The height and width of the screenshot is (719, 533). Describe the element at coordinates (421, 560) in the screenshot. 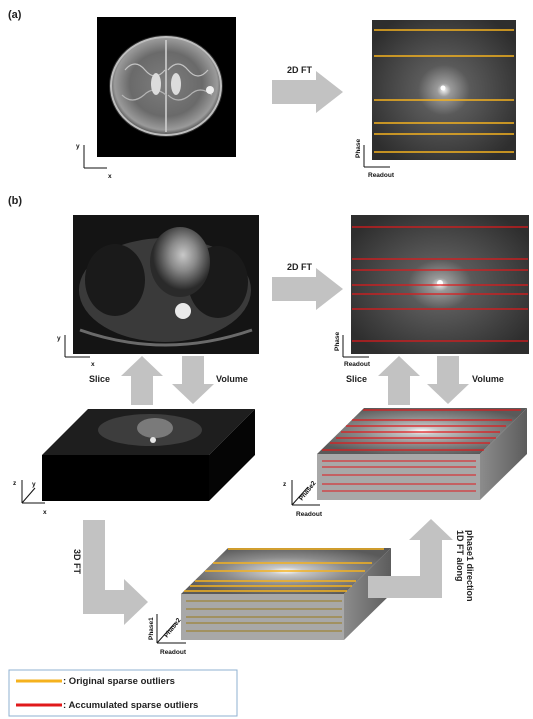

I see `ft1d-arrow: 1D FT along phase1 direction` at that location.